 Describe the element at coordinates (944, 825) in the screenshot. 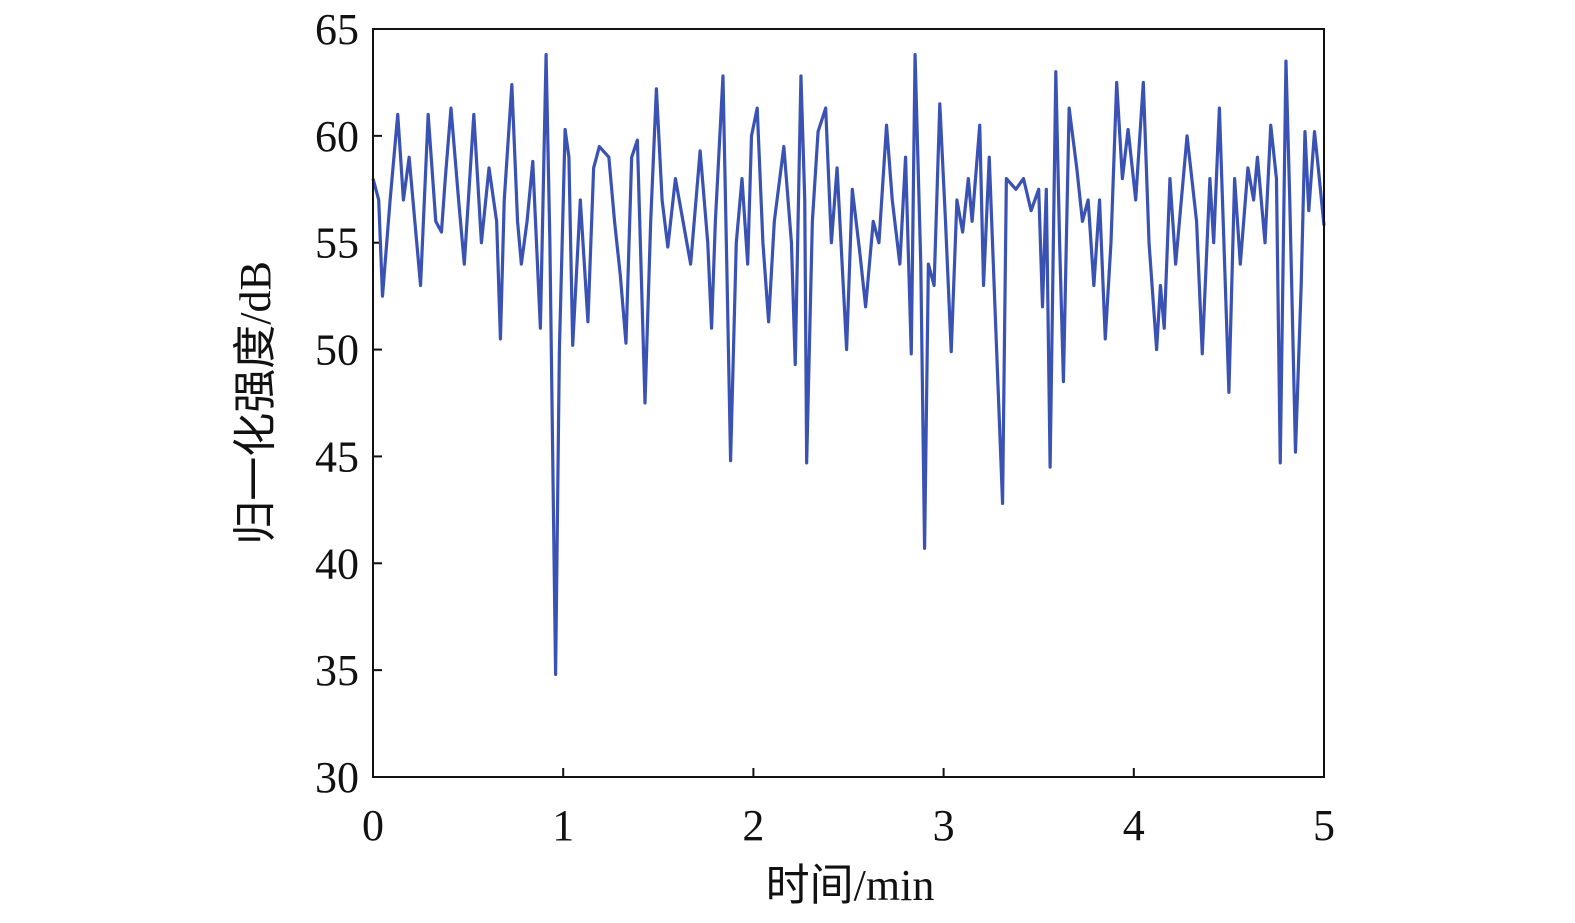

I see `x-tick-label: 3` at that location.